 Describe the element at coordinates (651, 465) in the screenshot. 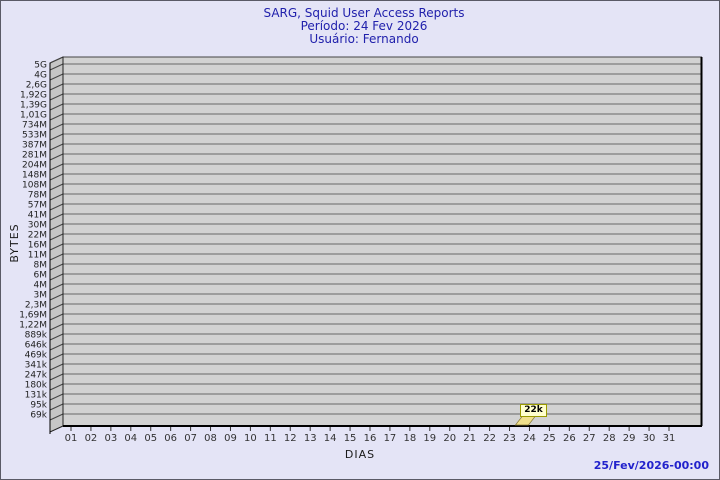

I see `report-timestamp: 25/Fev/2026-00:00` at that location.